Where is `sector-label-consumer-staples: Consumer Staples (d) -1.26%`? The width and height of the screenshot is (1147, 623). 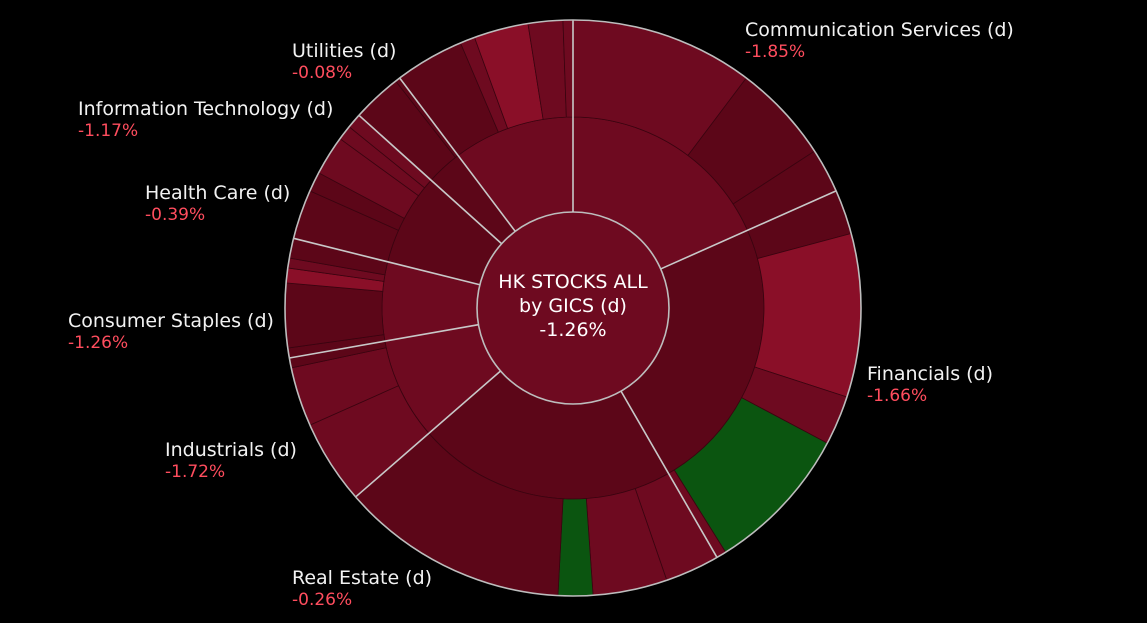
sector-label-consumer-staples: Consumer Staples (d) -1.26% is located at coordinates (171, 332).